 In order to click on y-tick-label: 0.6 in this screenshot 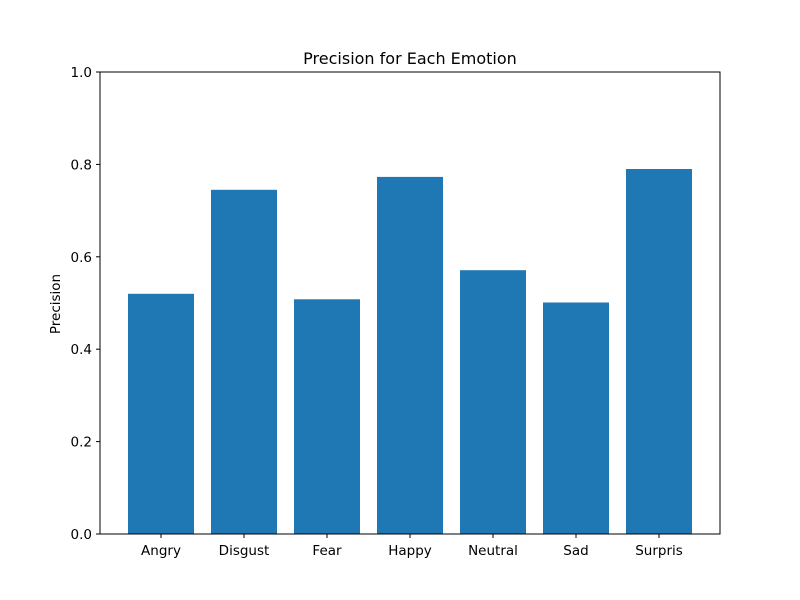, I will do `click(81, 258)`.